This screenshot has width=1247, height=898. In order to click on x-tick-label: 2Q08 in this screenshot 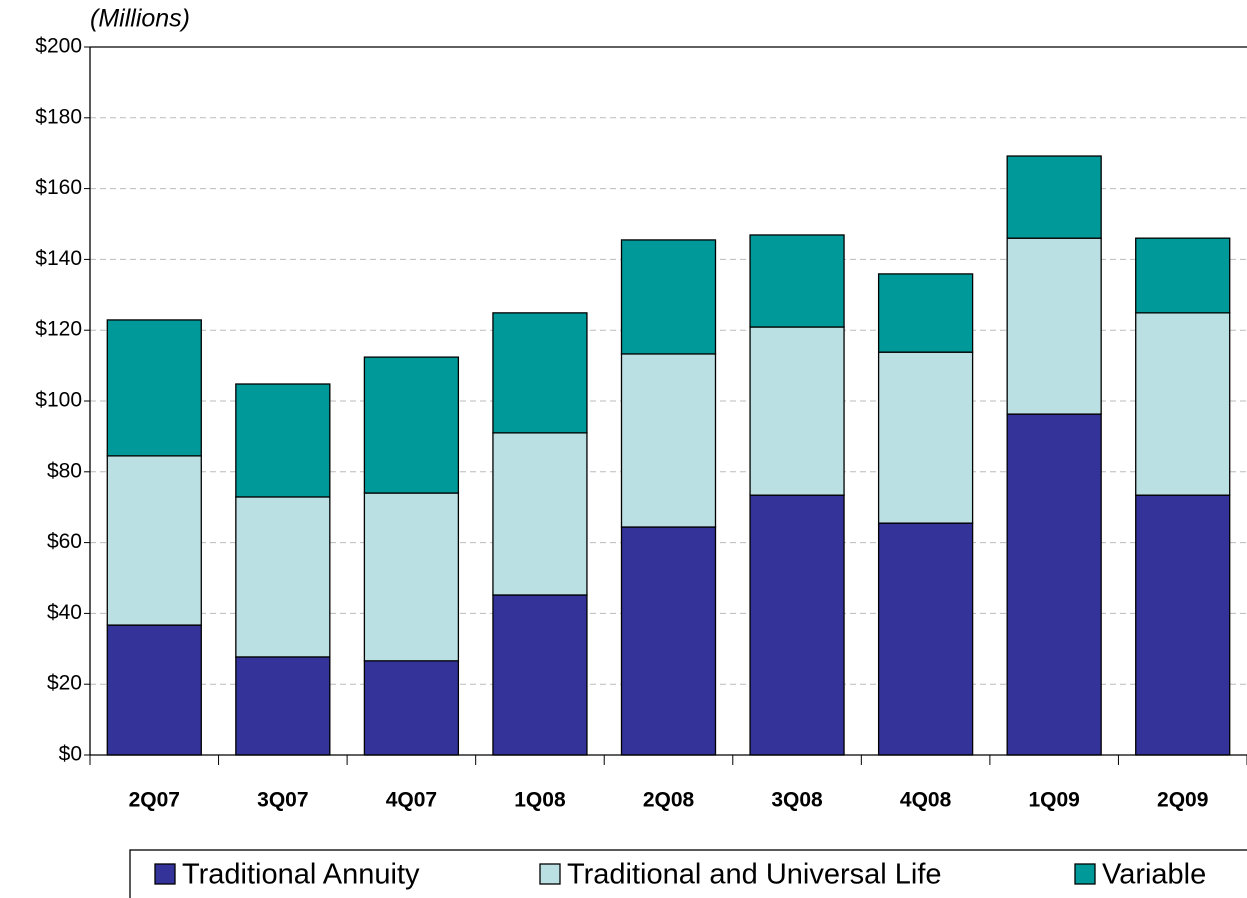, I will do `click(669, 800)`.